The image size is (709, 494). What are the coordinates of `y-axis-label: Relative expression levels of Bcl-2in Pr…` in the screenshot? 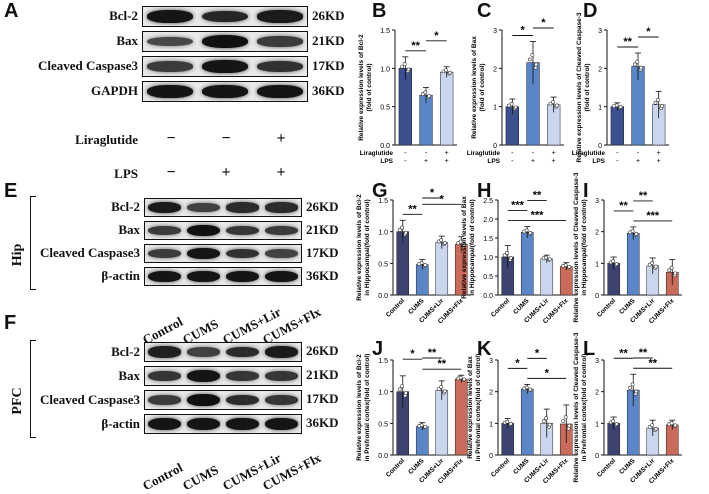 It's located at (363, 408).